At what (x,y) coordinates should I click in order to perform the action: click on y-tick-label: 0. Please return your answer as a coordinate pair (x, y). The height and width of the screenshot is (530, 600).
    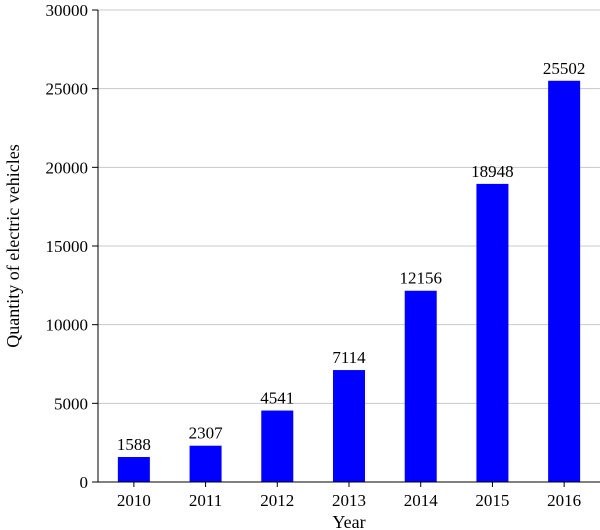
    Looking at the image, I should click on (84, 482).